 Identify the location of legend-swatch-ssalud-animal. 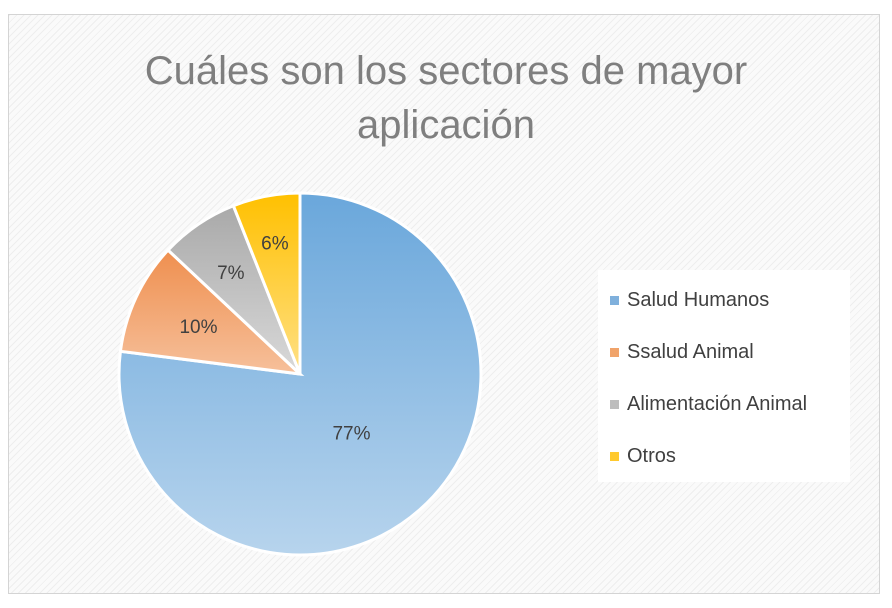
(614, 352).